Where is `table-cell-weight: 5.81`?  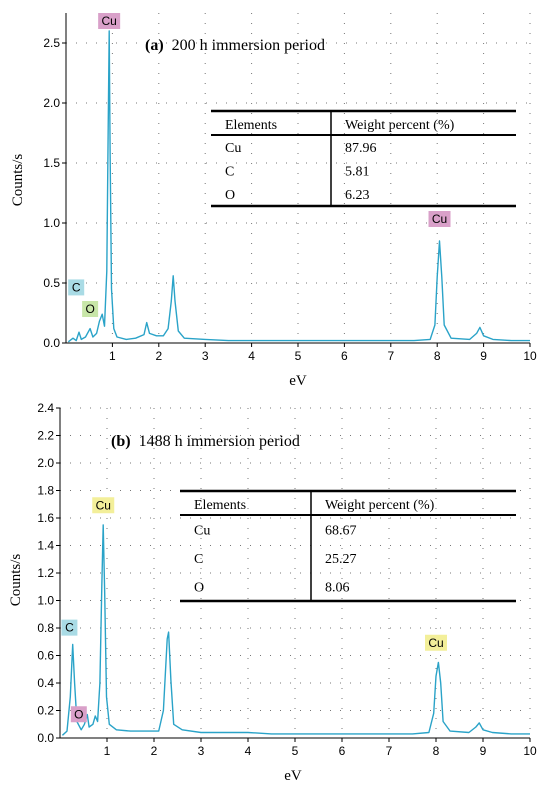 table-cell-weight: 5.81 is located at coordinates (357, 172).